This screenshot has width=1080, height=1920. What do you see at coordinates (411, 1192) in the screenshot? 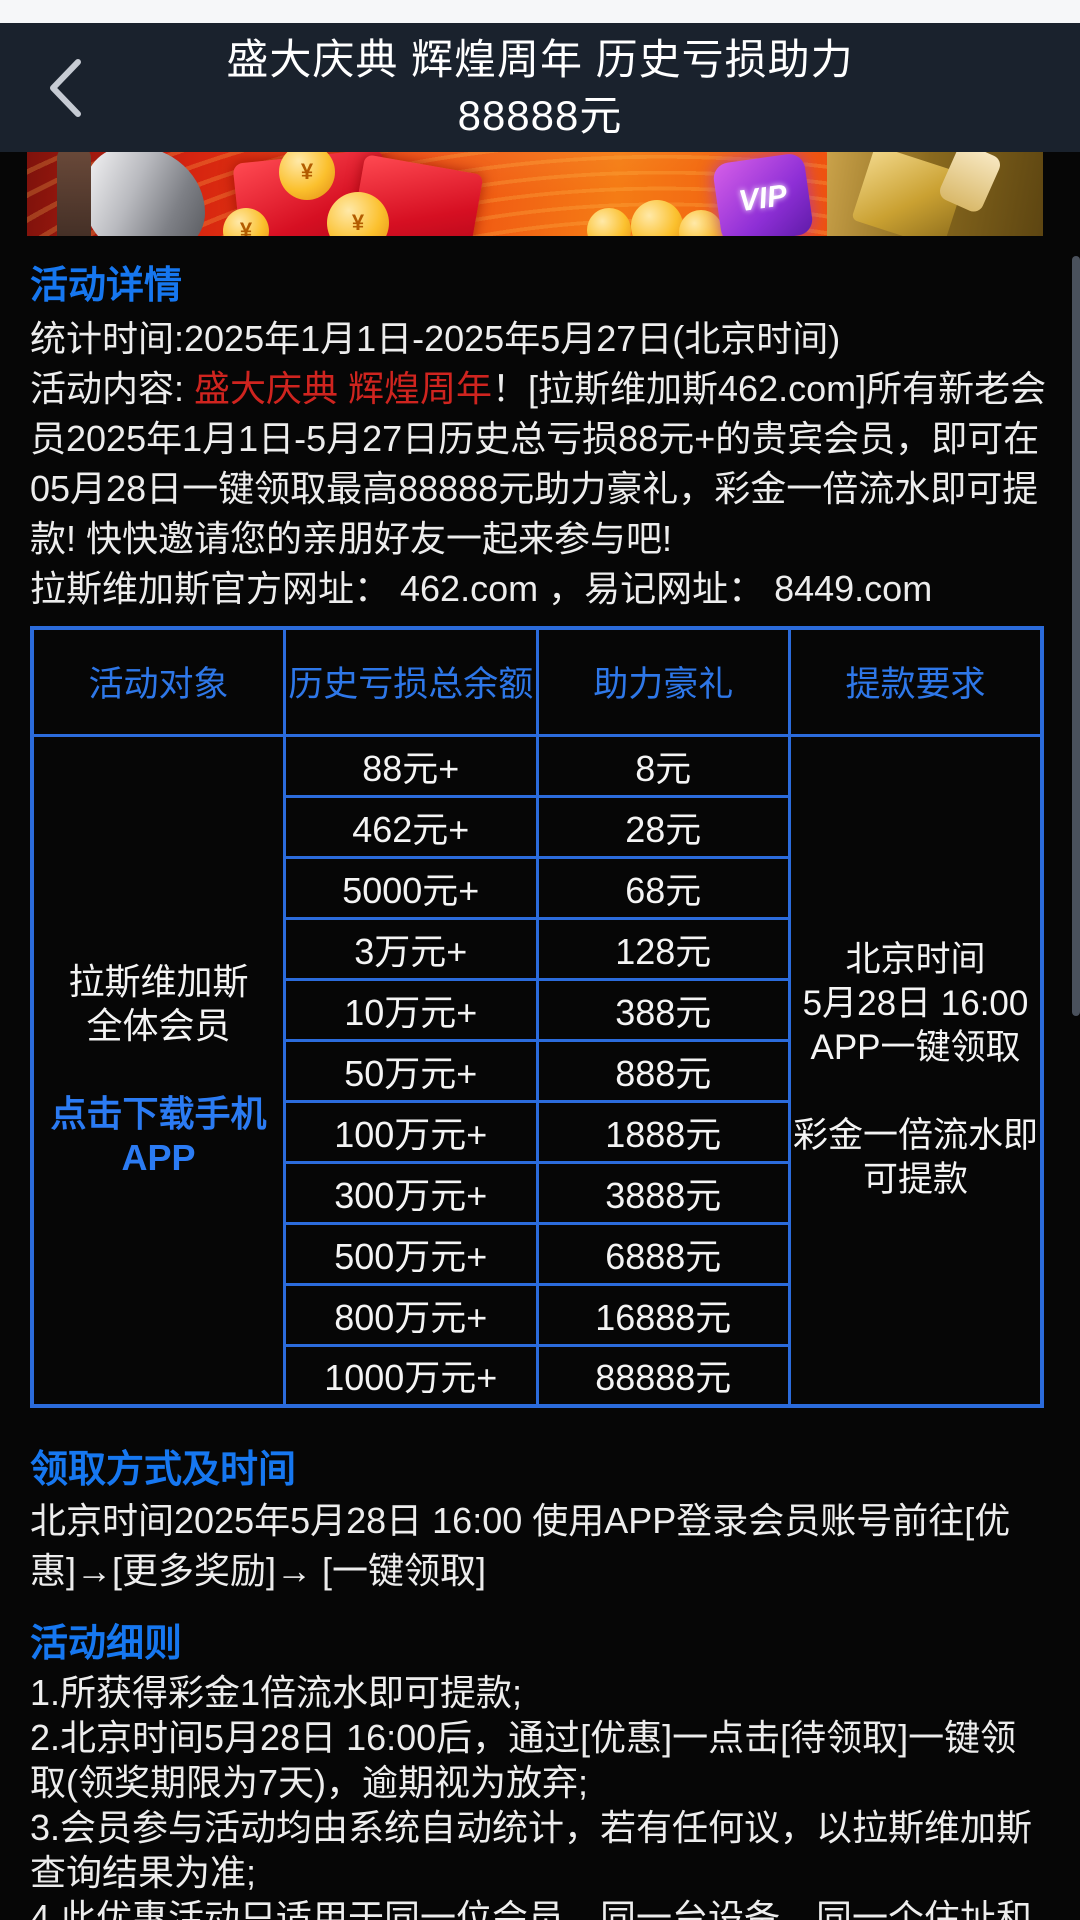
I see `loss-cell: 300万元+` at bounding box center [411, 1192].